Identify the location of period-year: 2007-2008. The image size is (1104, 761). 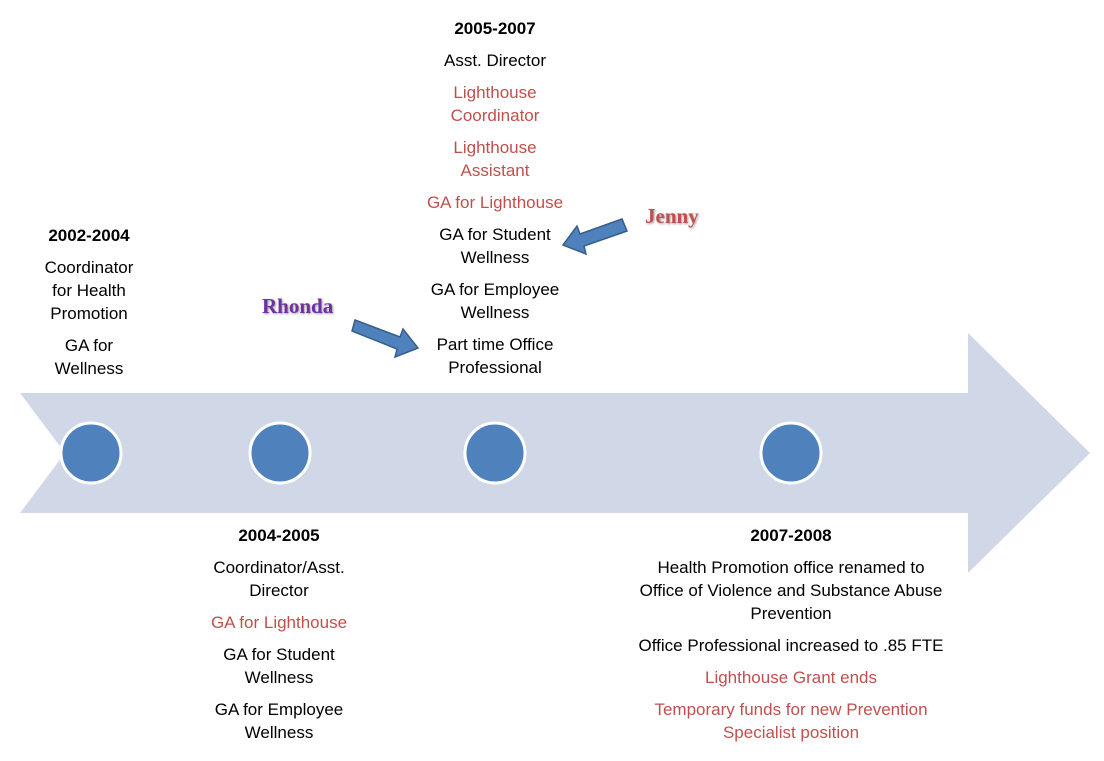
(791, 535).